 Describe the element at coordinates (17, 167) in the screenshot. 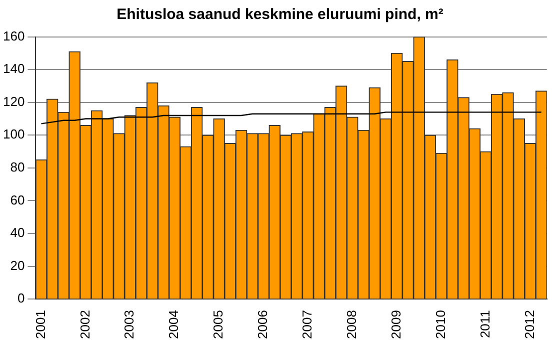

I see `y-tick-label: 80` at that location.